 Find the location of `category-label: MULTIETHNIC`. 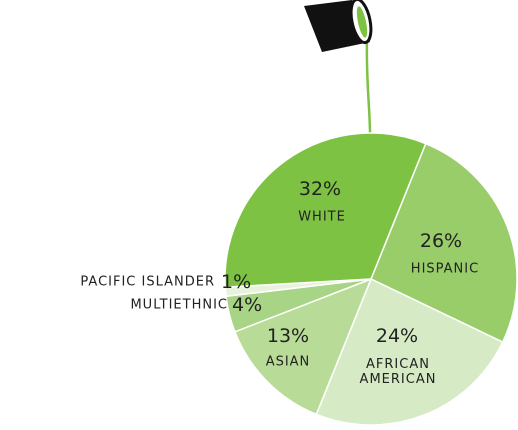

category-label: MULTIETHNIC is located at coordinates (179, 305).